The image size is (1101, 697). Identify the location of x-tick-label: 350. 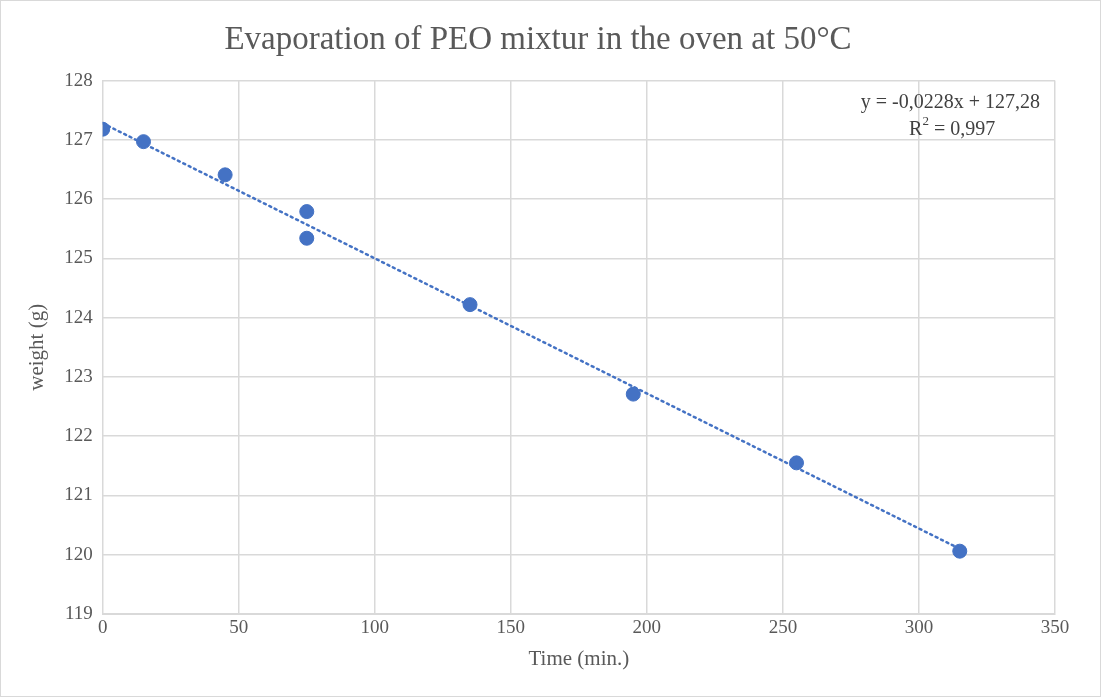
(1055, 627).